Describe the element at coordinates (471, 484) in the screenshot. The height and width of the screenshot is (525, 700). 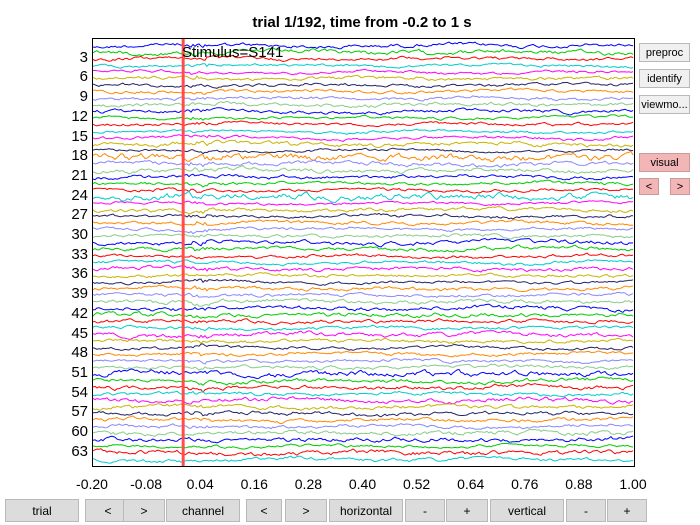
I see `x-tick-label: 0.64` at that location.